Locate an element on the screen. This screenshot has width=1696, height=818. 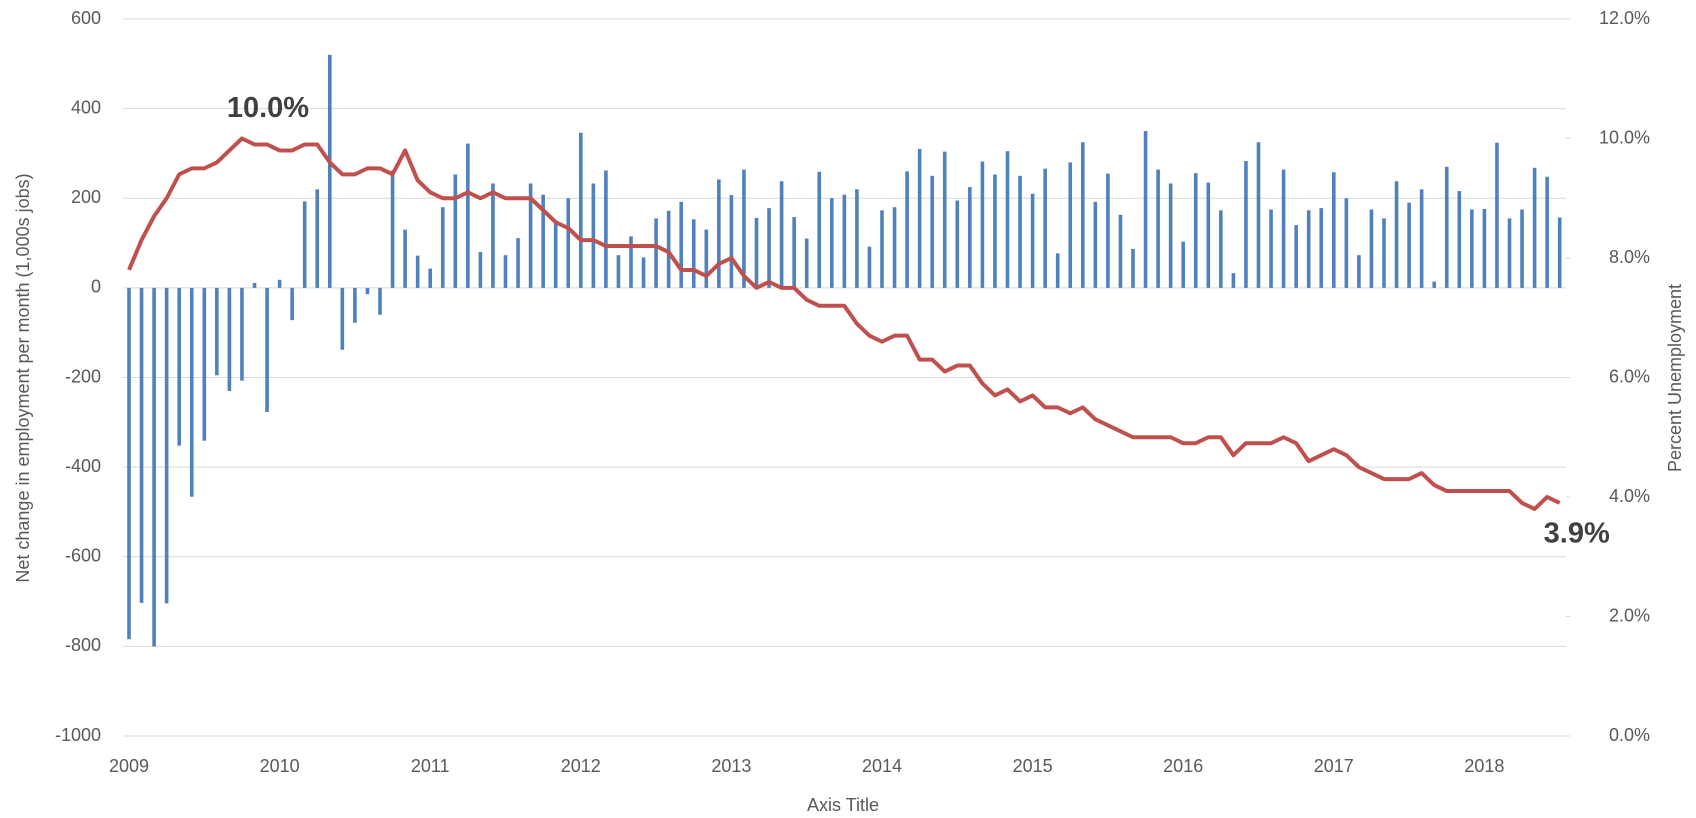
y-tick-label: 600 is located at coordinates (86, 18).